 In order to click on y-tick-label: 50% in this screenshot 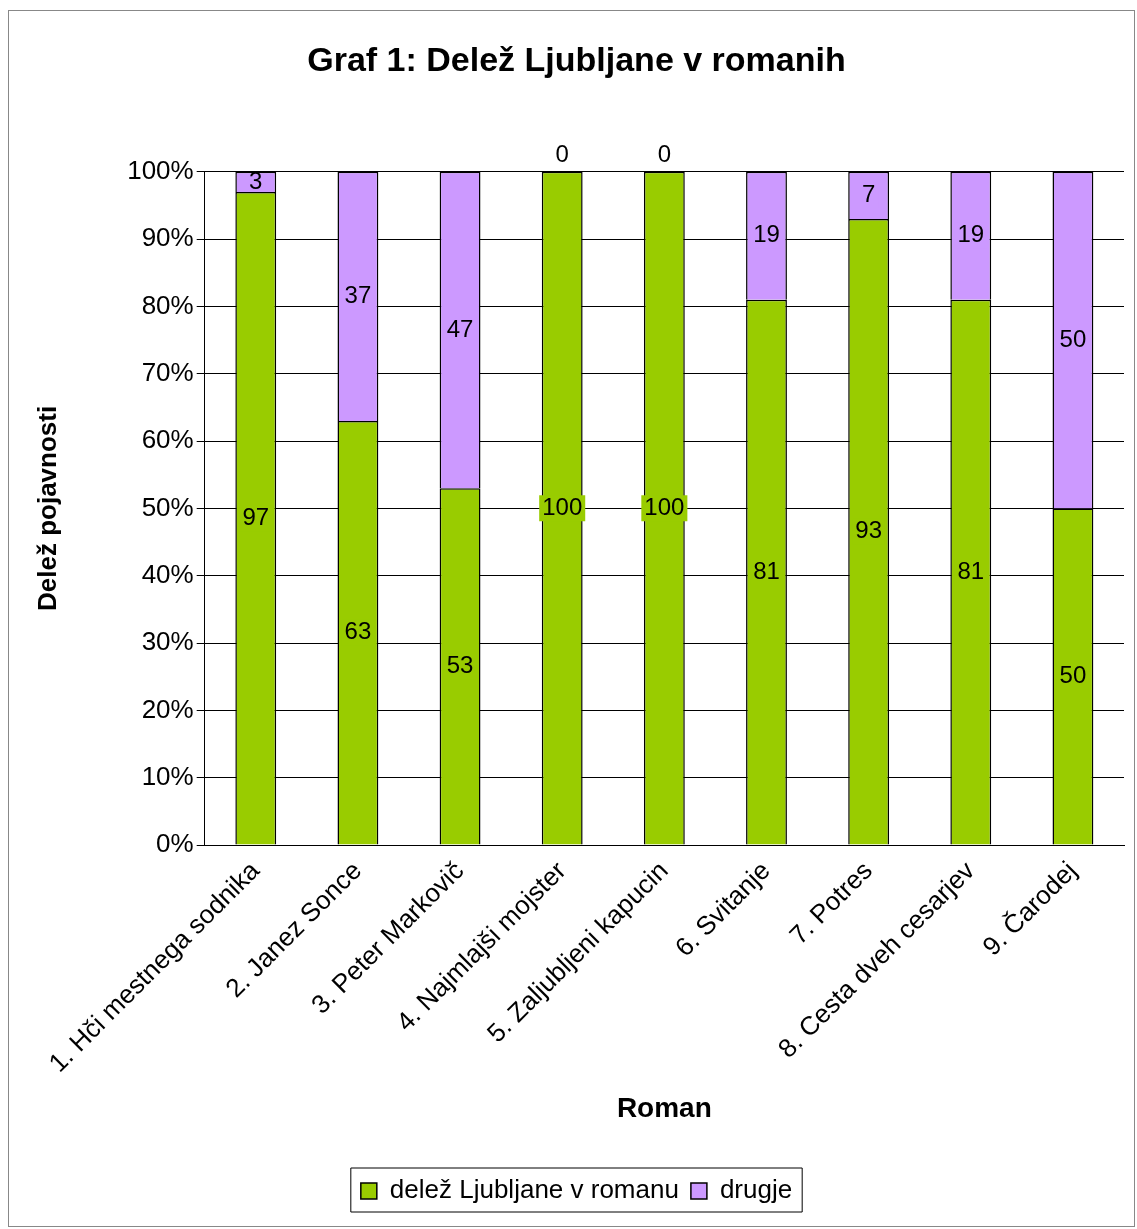, I will do `click(167, 506)`.